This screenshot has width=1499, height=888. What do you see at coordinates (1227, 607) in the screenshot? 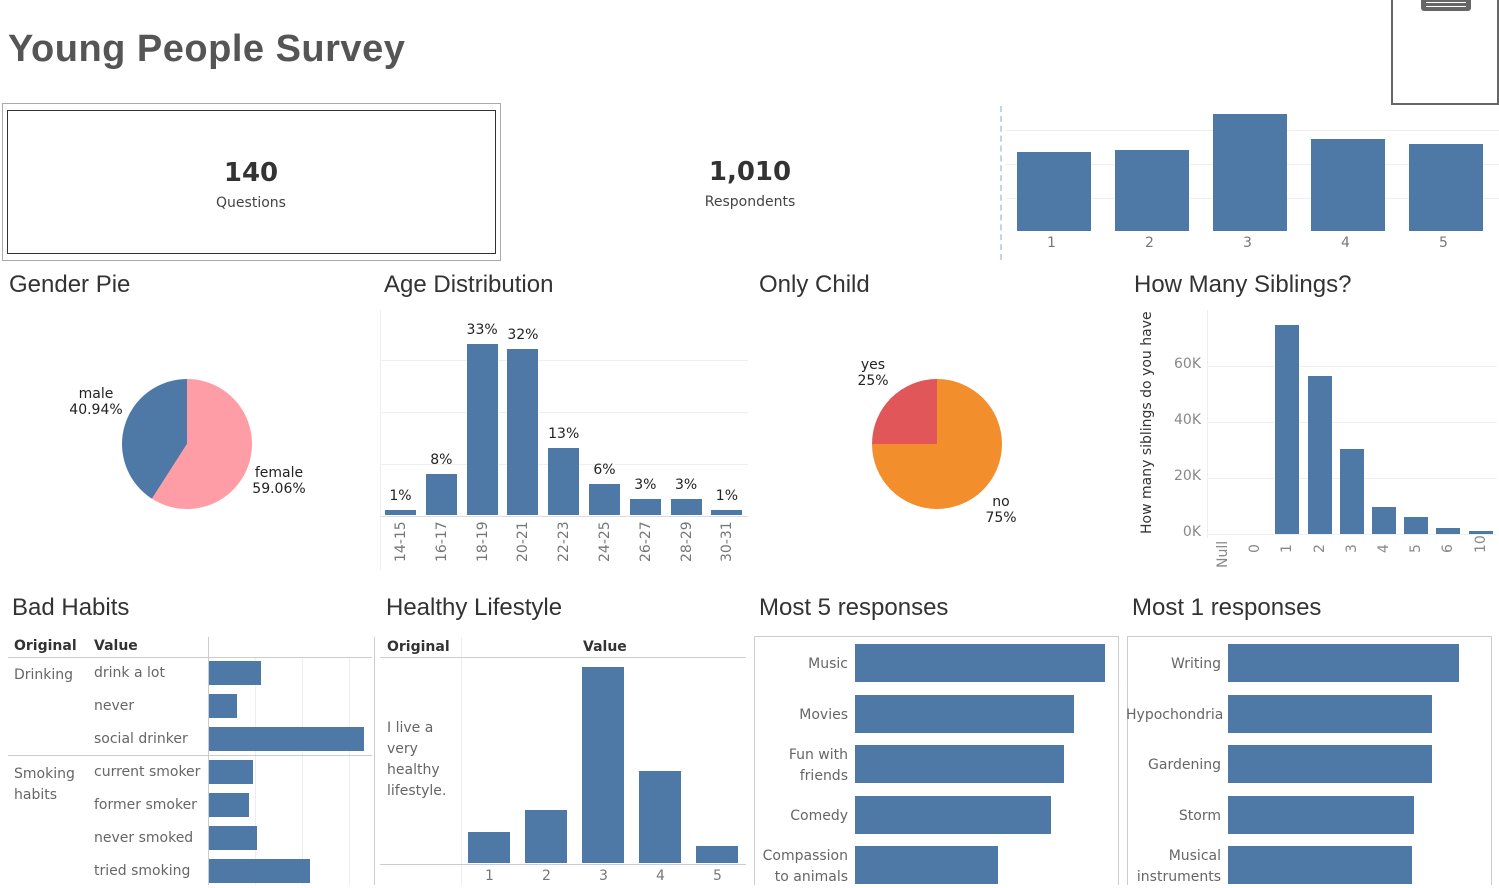
I see `section-title-most1: Most 1 responses` at bounding box center [1227, 607].